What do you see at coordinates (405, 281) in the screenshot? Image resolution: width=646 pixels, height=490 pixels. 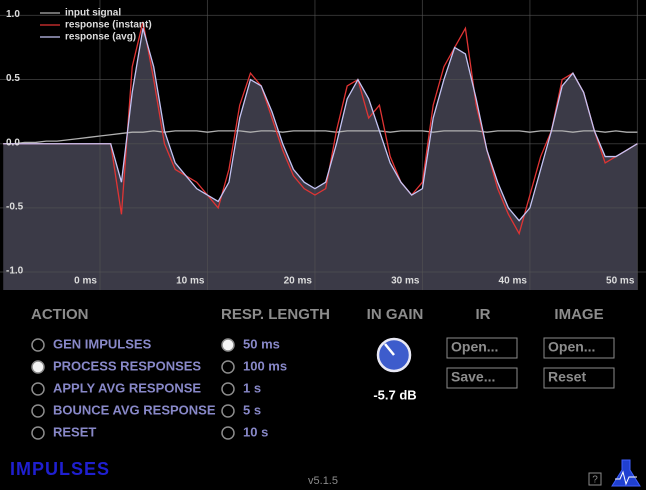 I see `x-tick-label: 30 ms` at bounding box center [405, 281].